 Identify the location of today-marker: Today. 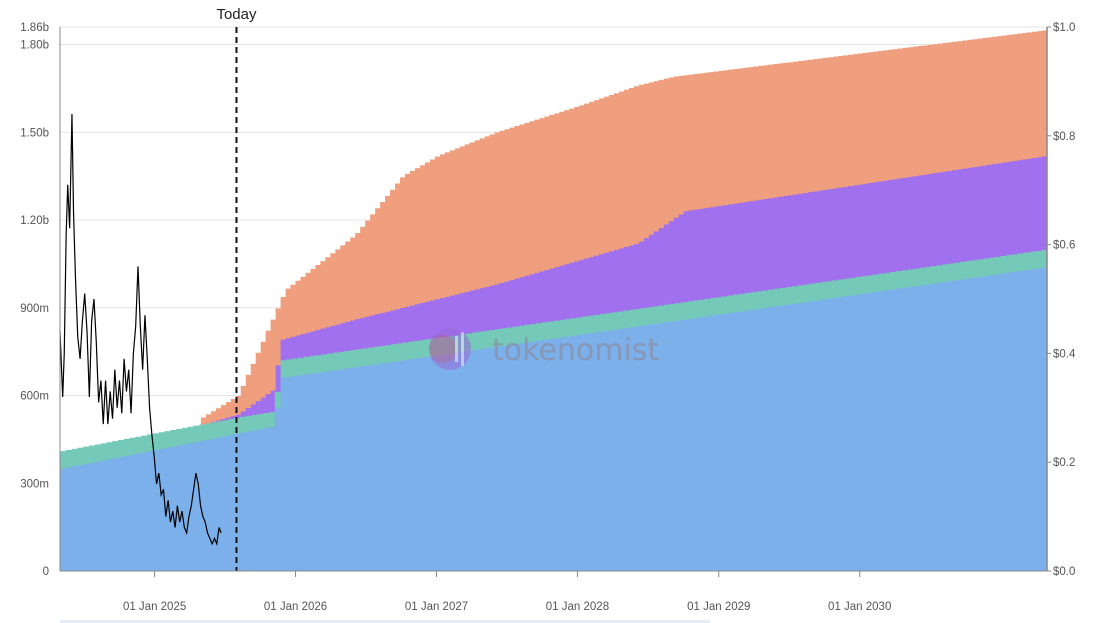
(236, 288).